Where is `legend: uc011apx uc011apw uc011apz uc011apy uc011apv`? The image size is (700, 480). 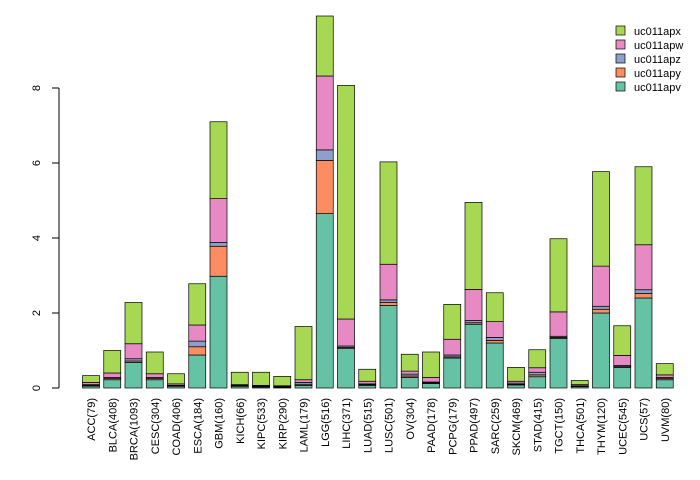 legend: uc011apx uc011apw uc011apz uc011apy uc011apv is located at coordinates (649, 59).